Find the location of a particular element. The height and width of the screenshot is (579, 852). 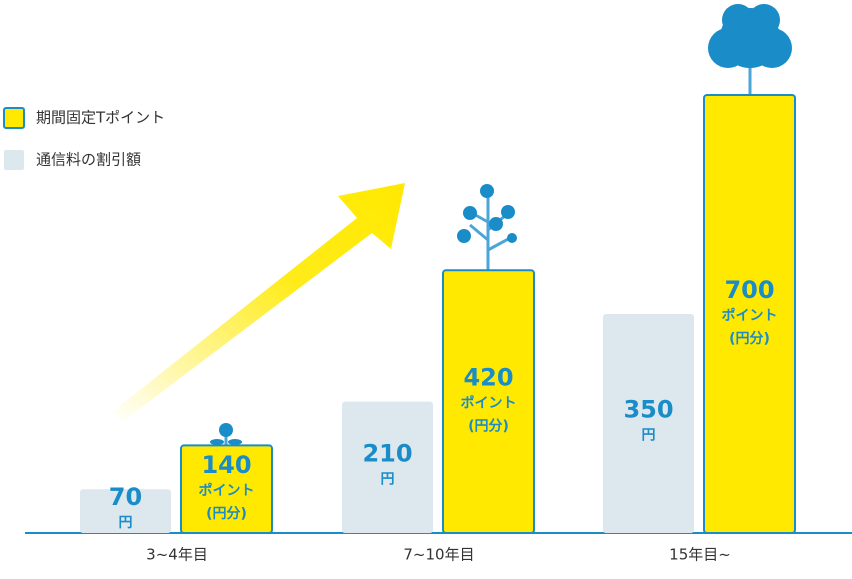

legend-label: 通信料の割引額 is located at coordinates (88, 160).